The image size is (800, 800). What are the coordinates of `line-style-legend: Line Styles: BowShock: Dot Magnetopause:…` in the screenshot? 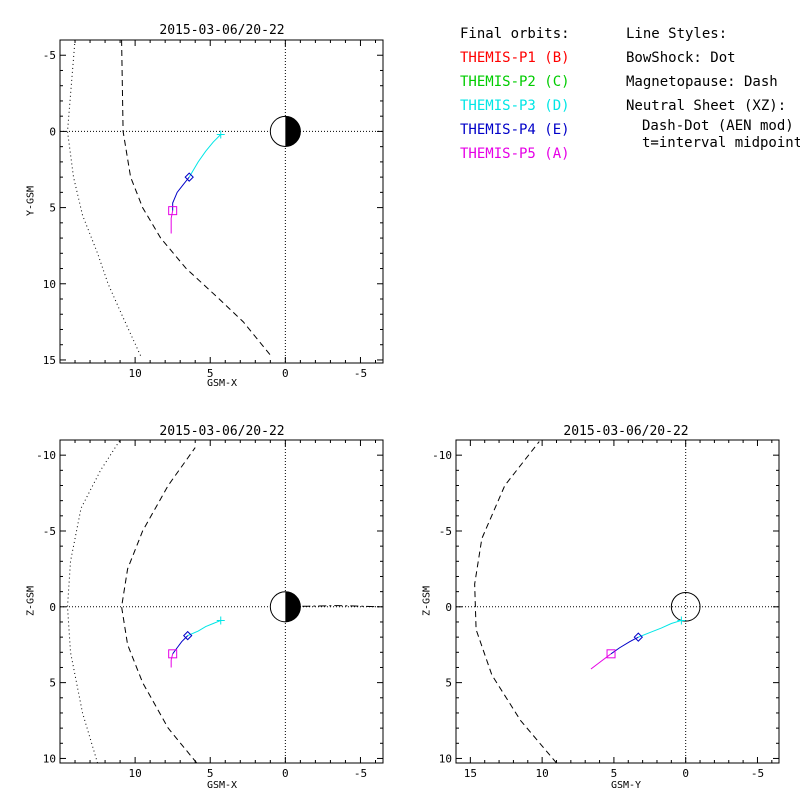 It's located at (713, 87).